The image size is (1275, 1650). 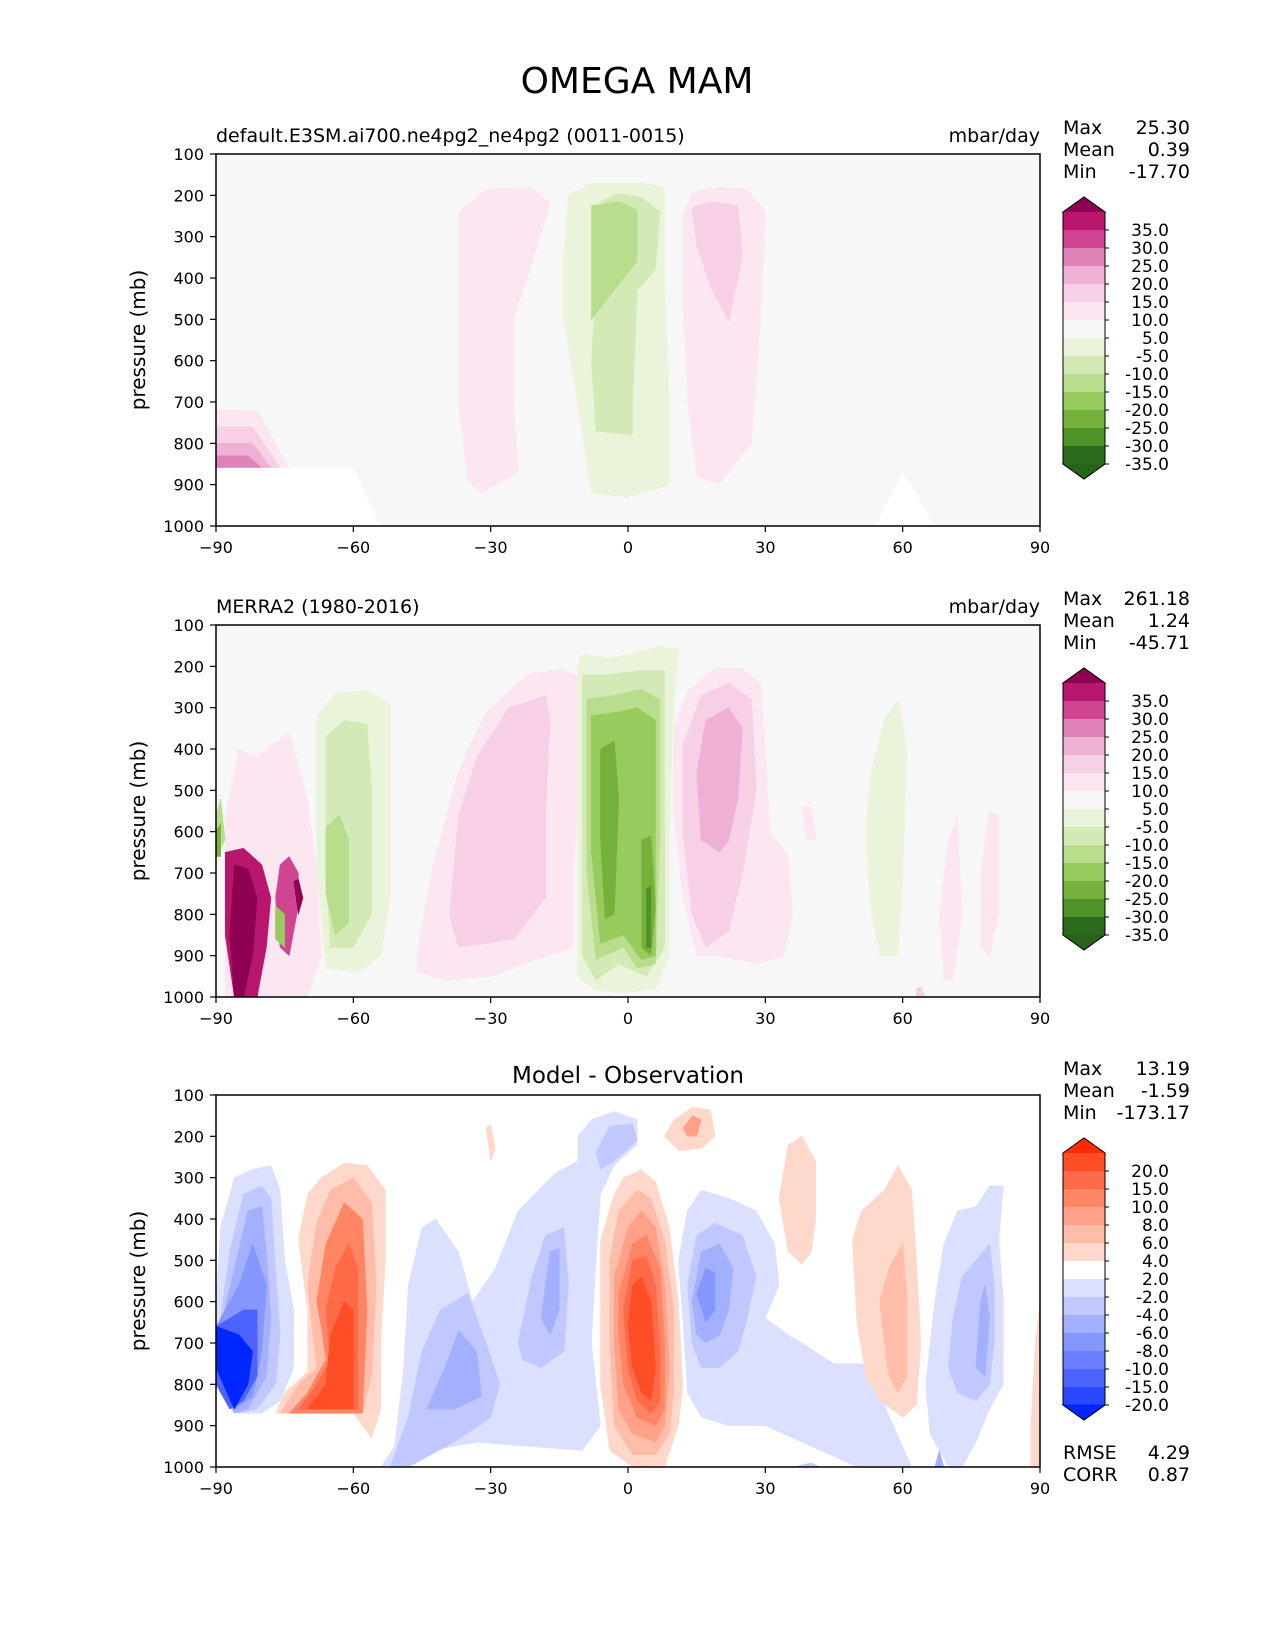 I want to click on colorbar-label: -2.0, so click(x=1152, y=1298).